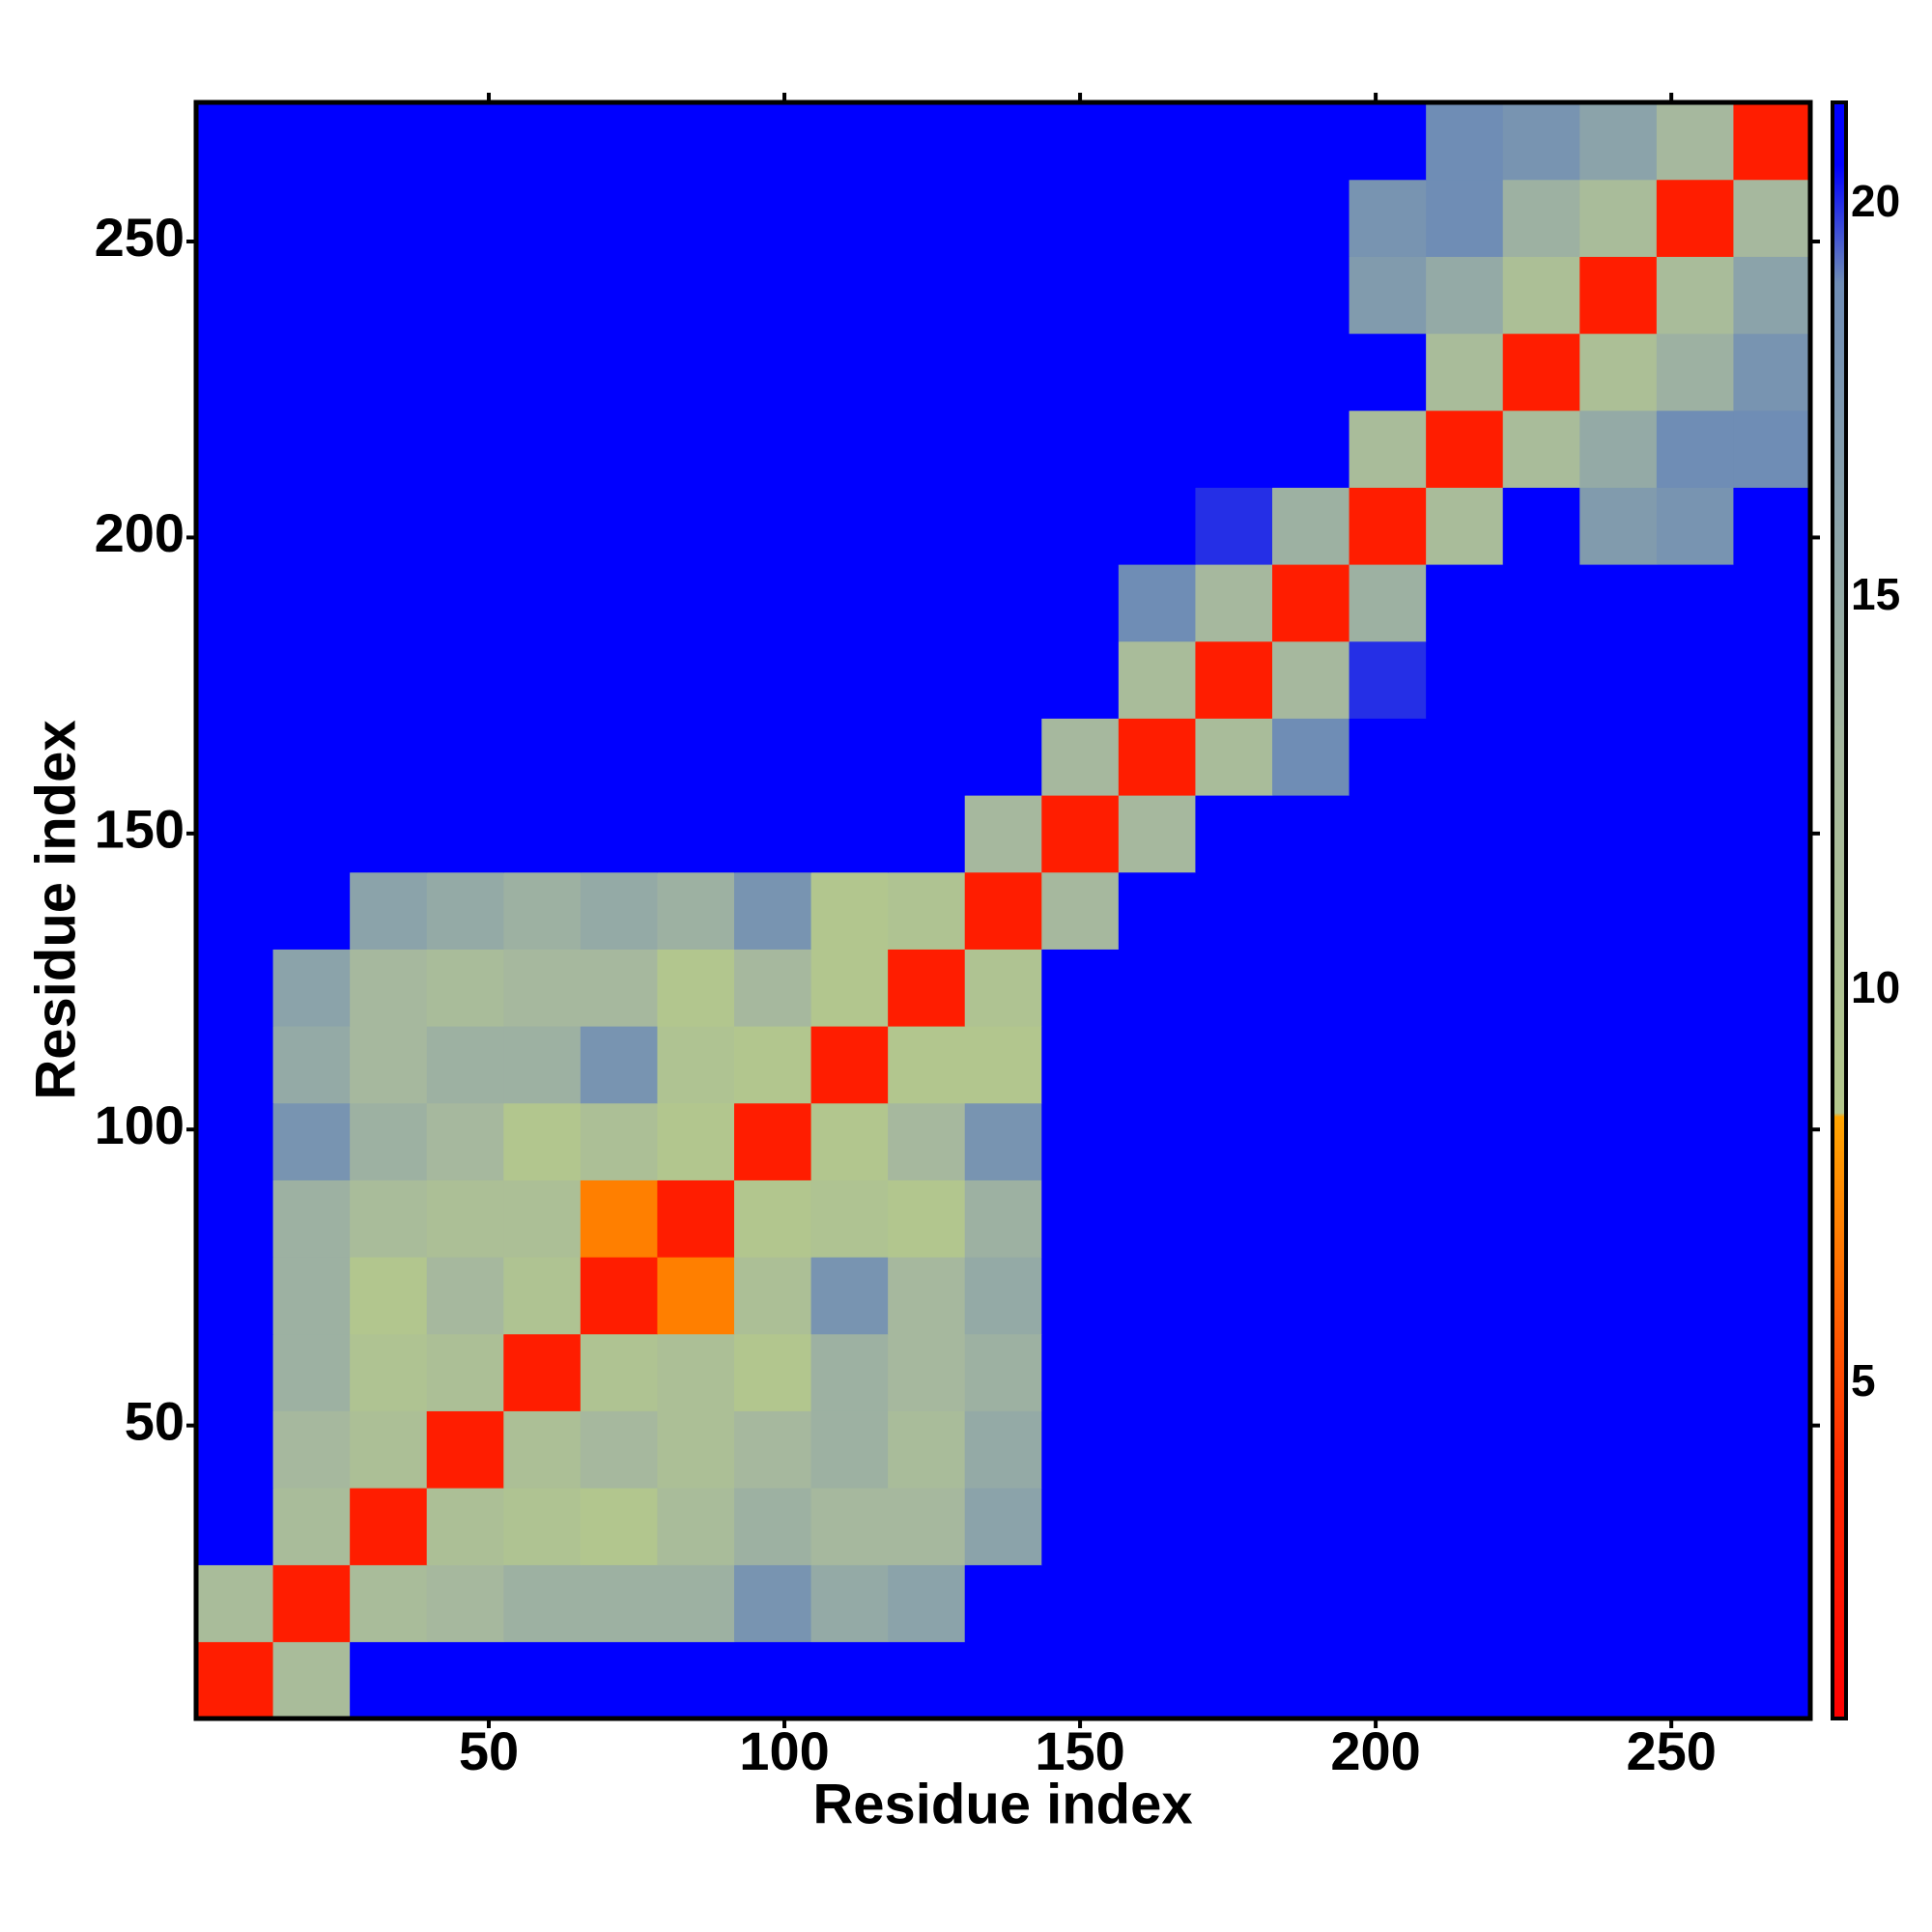  Describe the element at coordinates (784, 1750) in the screenshot. I see `x-tick-label: 100` at that location.